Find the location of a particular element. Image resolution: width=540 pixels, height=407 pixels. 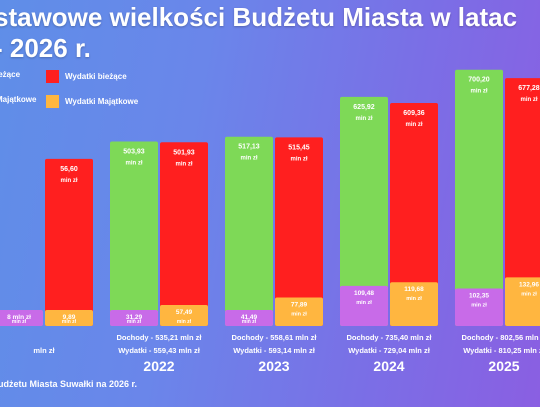

value-label-dochody-majatkowe: 109,48 is located at coordinates (364, 293).